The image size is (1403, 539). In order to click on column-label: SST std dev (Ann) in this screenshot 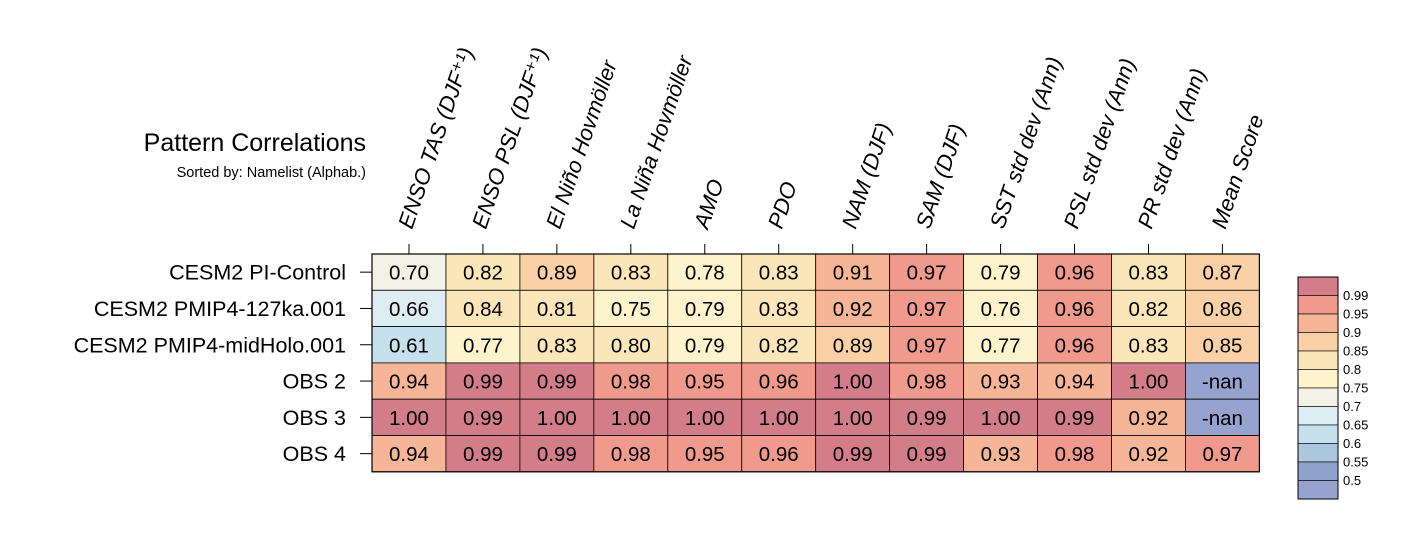, I will do `click(1026, 143)`.